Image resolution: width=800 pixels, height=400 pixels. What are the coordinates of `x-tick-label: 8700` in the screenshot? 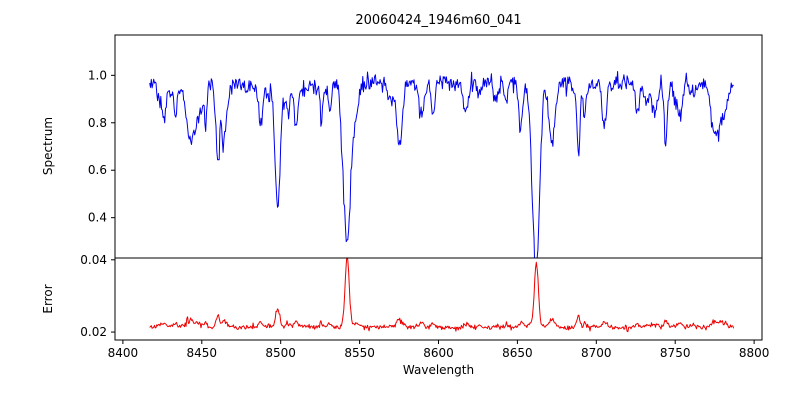 It's located at (596, 353).